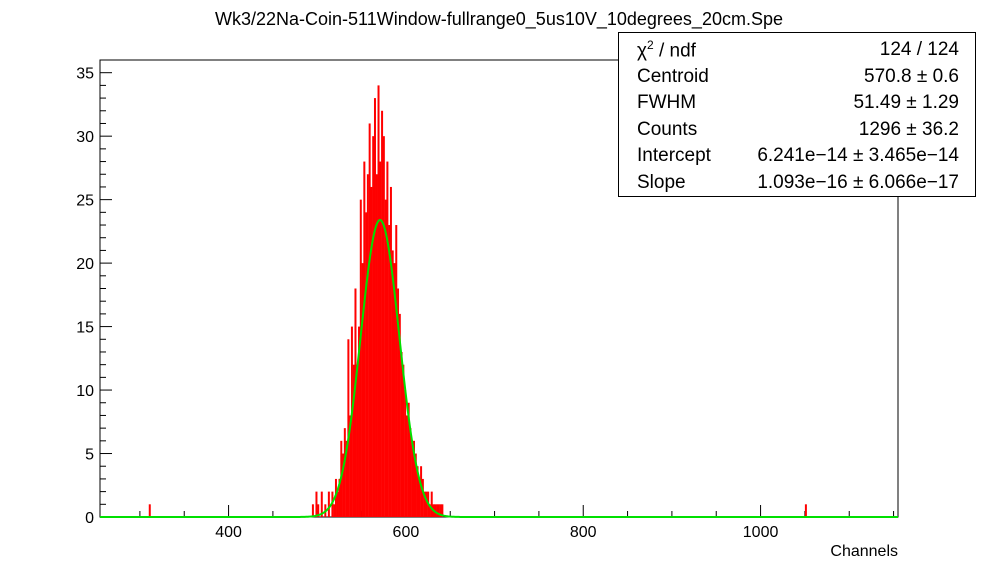  I want to click on x-tick-label: 600, so click(406, 532).